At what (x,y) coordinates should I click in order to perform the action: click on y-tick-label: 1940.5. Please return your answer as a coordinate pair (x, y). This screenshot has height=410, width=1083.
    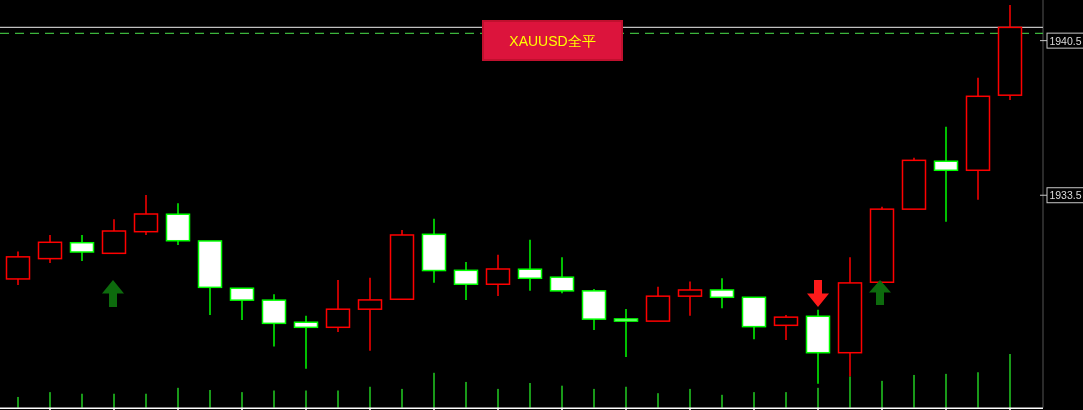
    Looking at the image, I should click on (1065, 40).